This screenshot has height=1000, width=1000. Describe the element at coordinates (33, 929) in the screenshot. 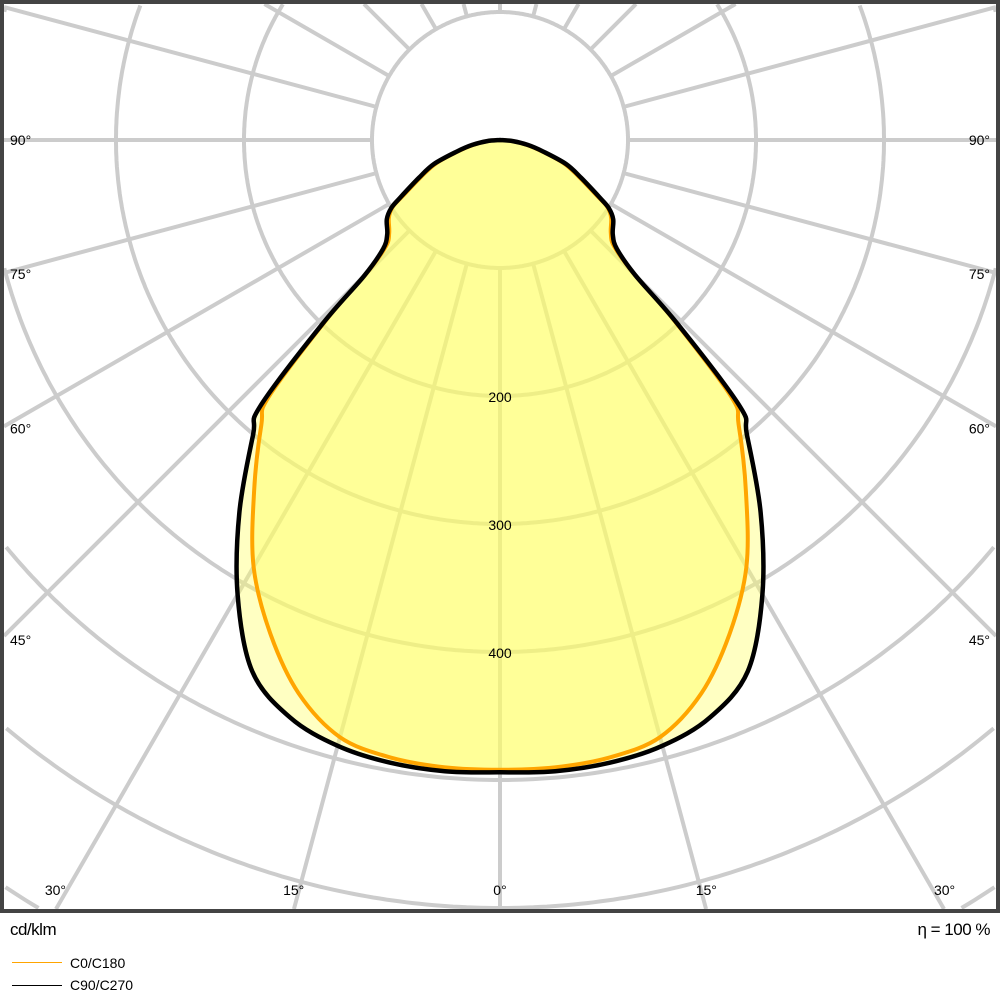

I see `unit-label: cd/klm` at that location.